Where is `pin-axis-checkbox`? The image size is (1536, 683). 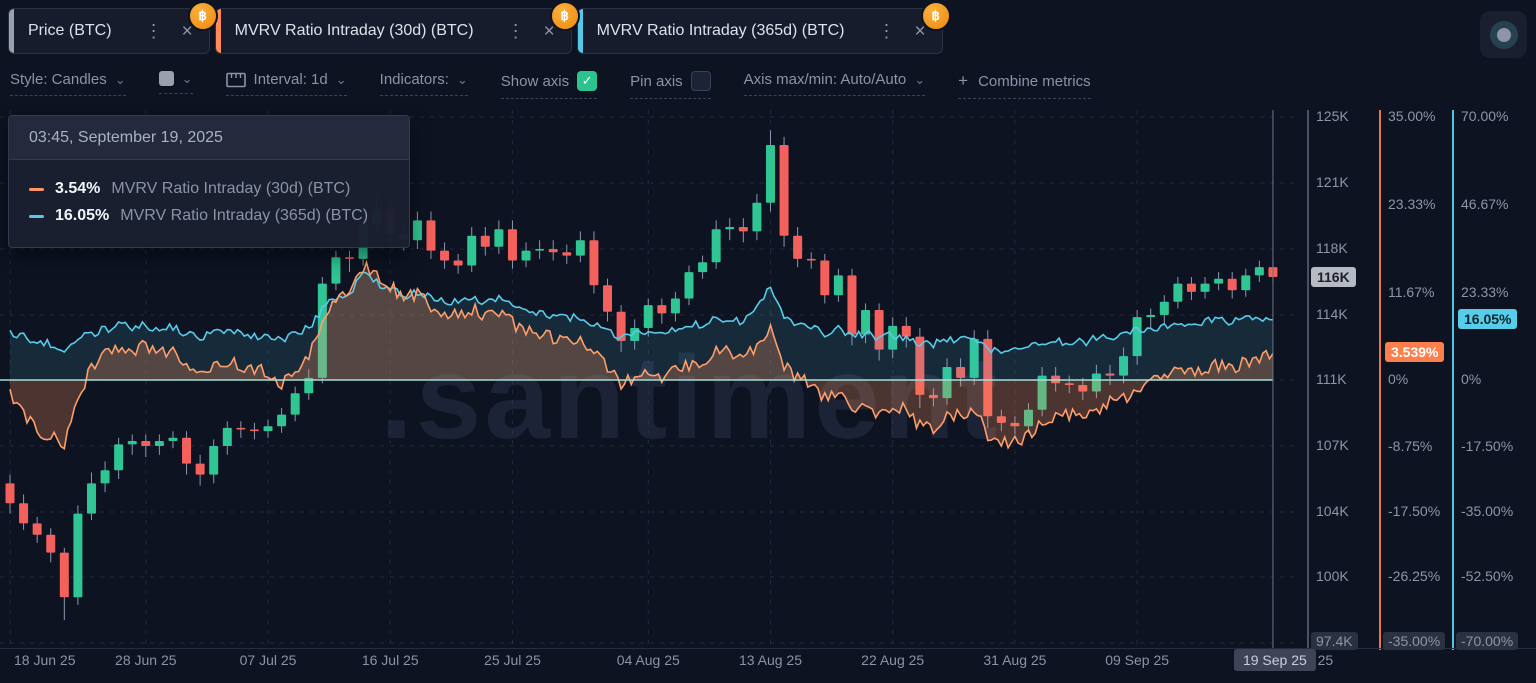 pin-axis-checkbox is located at coordinates (700, 81).